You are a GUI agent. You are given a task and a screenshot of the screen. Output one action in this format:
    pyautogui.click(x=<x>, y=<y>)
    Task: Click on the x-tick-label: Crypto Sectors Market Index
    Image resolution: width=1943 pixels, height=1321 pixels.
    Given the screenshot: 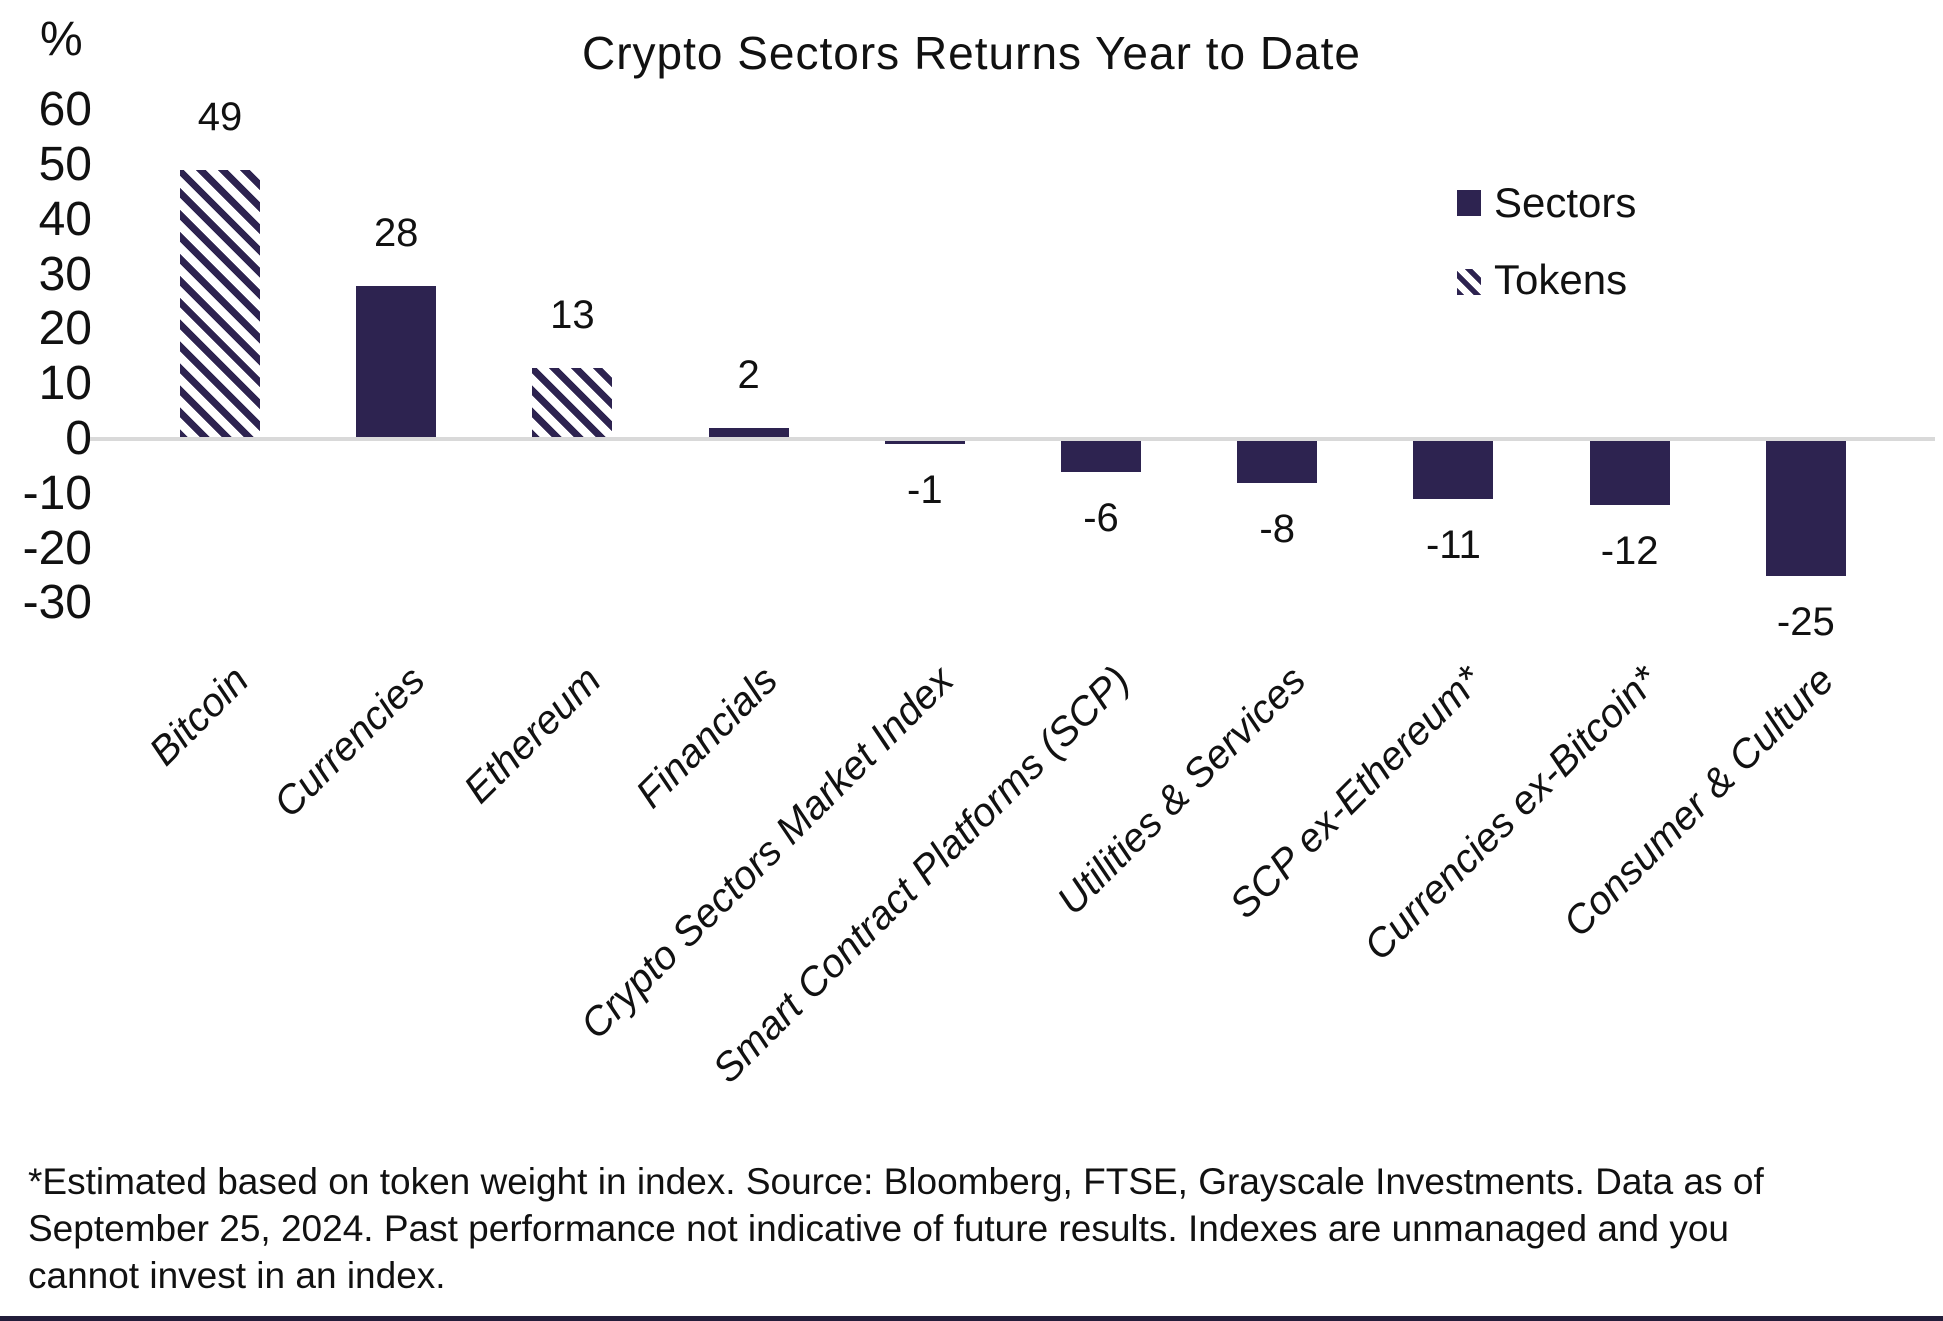 What is the action you would take?
    pyautogui.click(x=767, y=853)
    